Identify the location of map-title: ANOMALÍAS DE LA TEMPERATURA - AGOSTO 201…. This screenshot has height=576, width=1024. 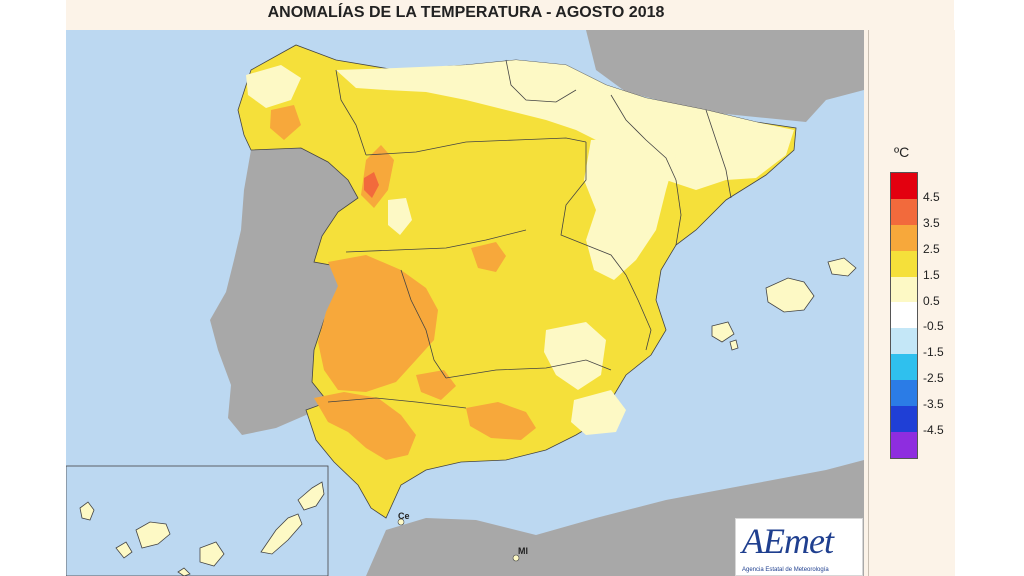
(466, 12).